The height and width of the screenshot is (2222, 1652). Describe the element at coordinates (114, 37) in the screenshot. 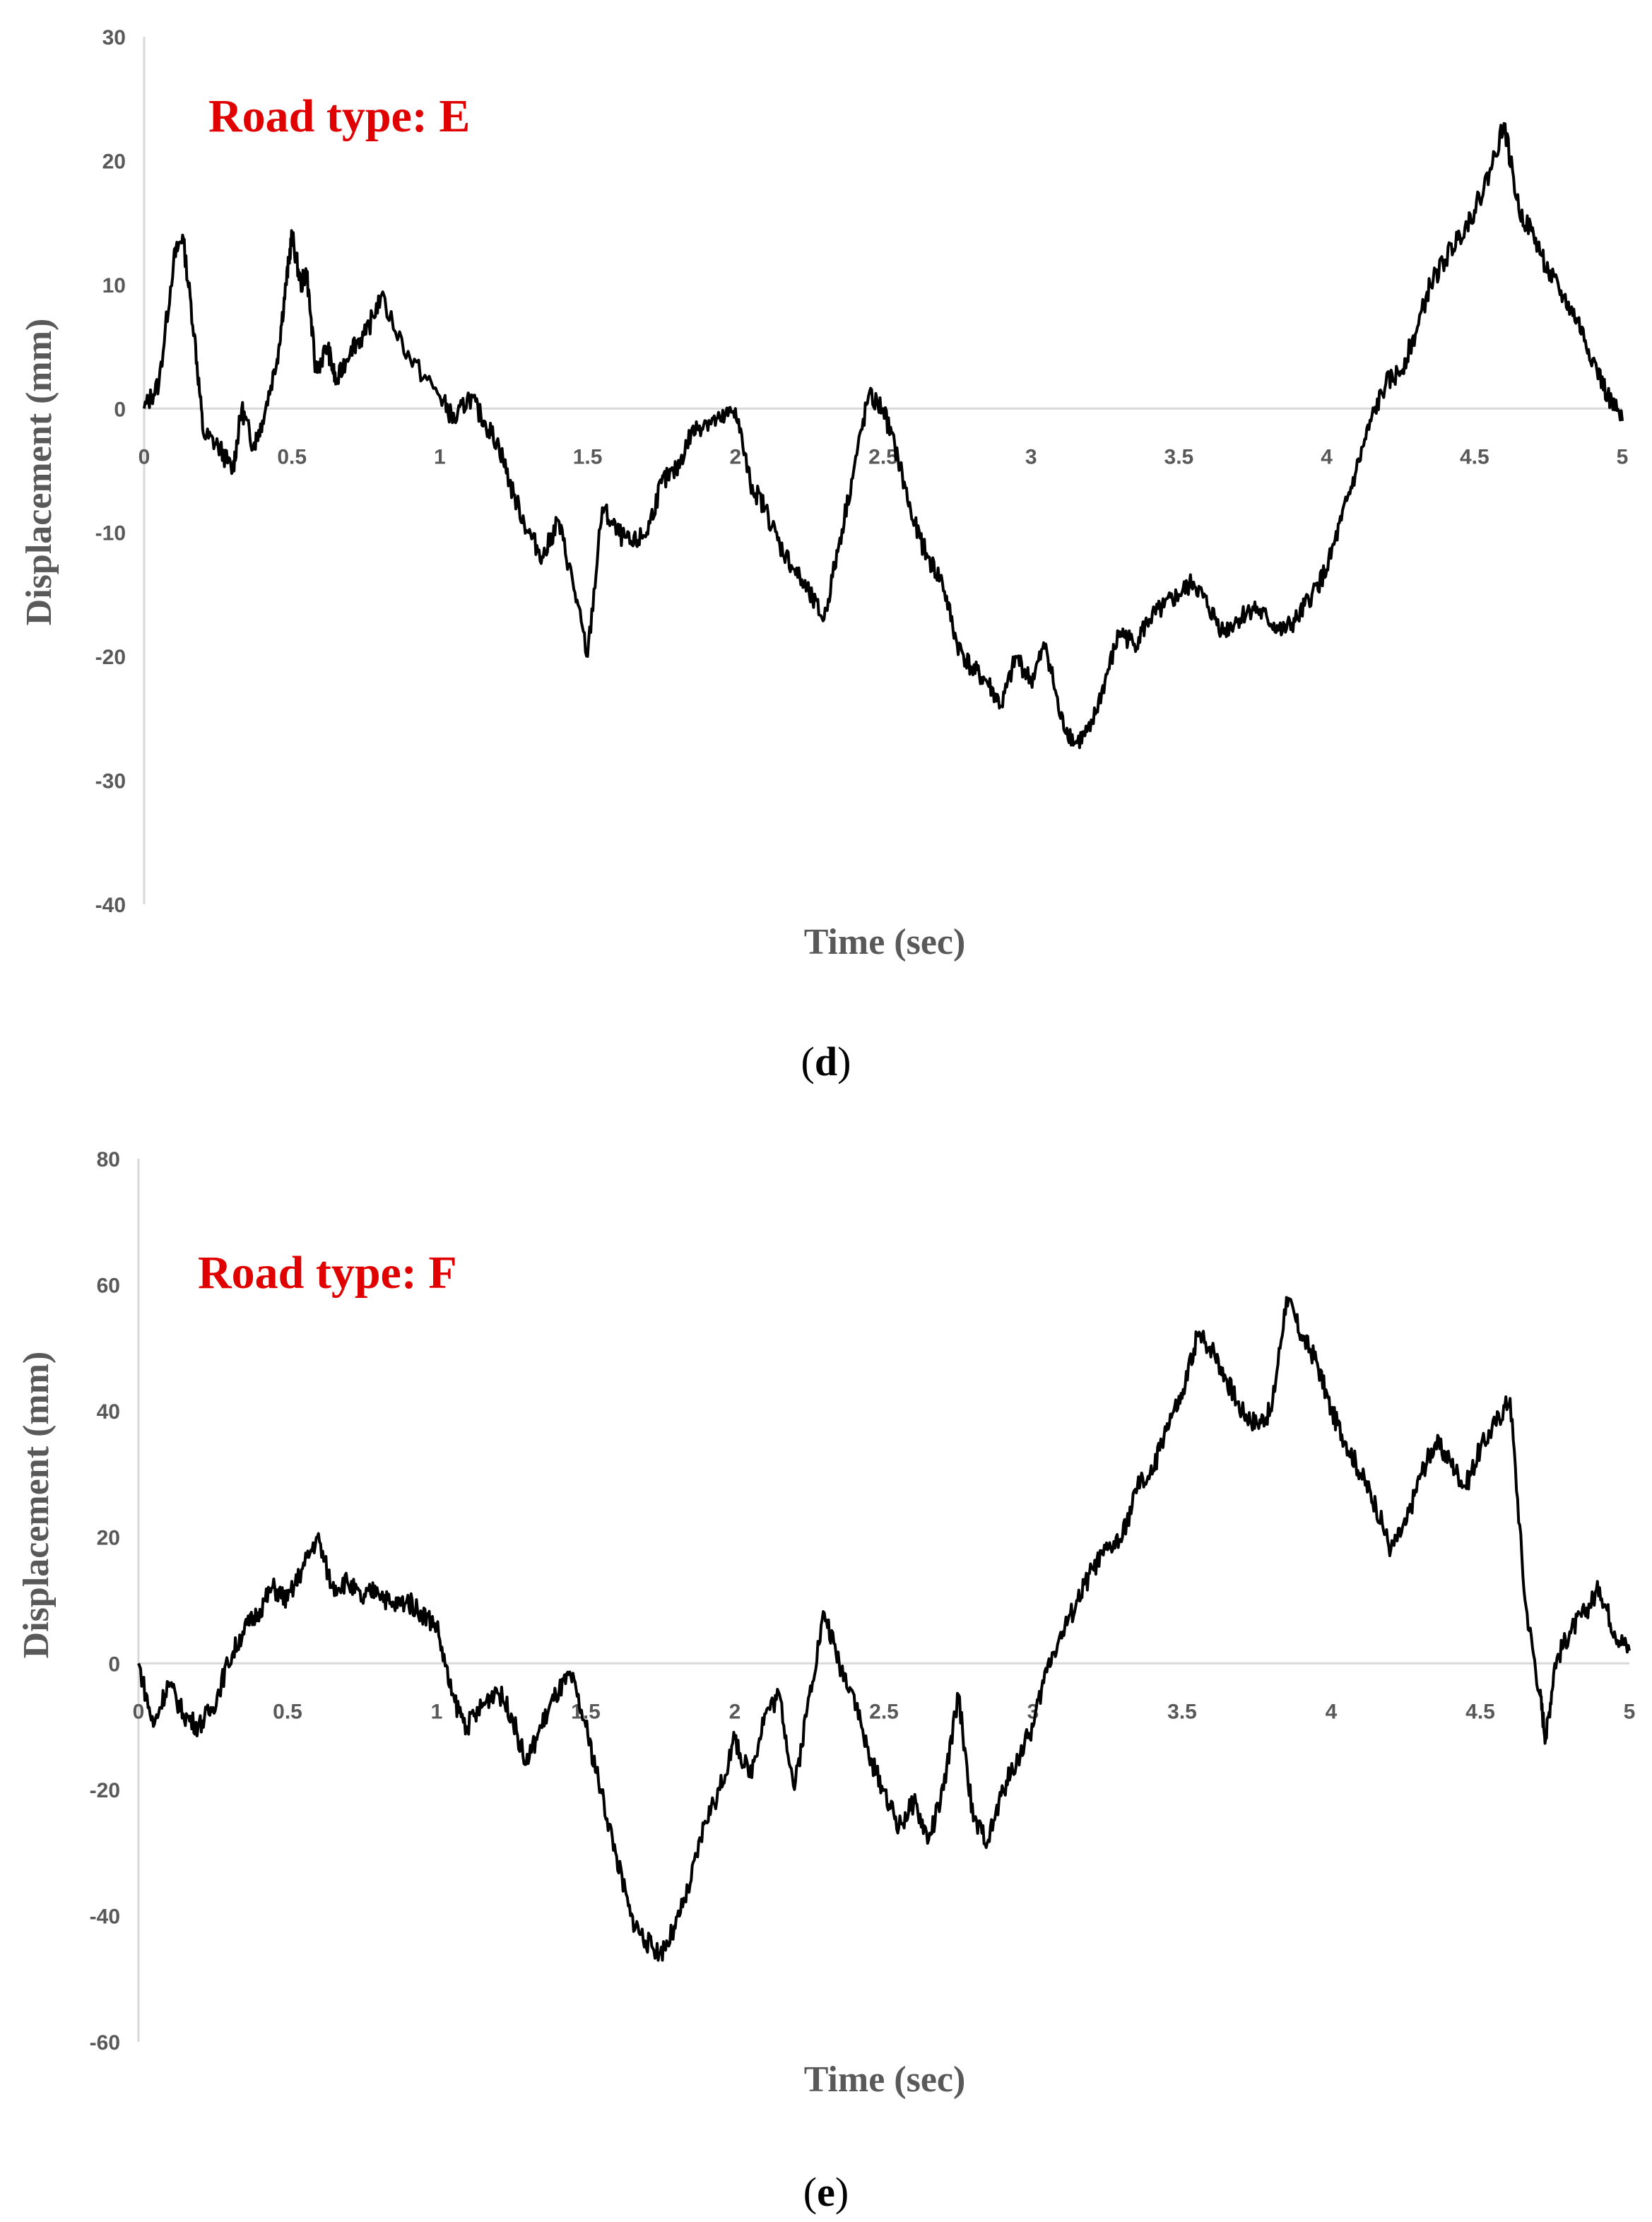

I see `y-tick-label: 30` at that location.